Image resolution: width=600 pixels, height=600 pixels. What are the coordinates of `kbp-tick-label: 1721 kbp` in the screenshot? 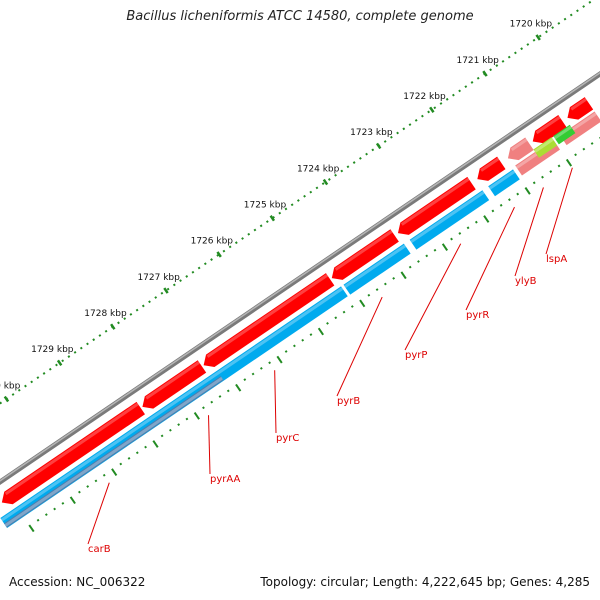 It's located at (477, 61).